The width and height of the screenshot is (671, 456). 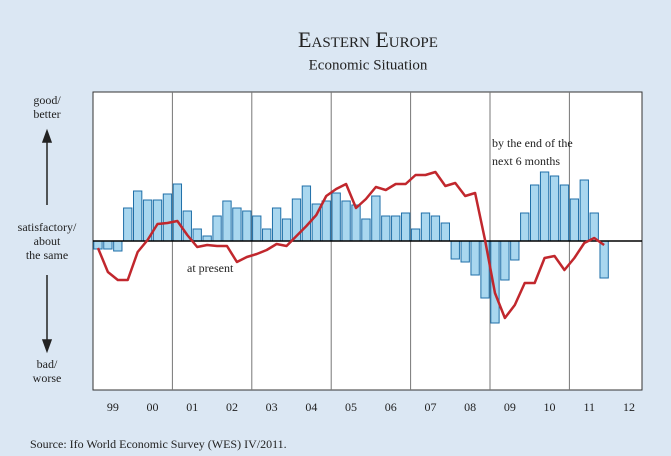 What do you see at coordinates (391, 407) in the screenshot?
I see `x-tick-label: 06` at bounding box center [391, 407].